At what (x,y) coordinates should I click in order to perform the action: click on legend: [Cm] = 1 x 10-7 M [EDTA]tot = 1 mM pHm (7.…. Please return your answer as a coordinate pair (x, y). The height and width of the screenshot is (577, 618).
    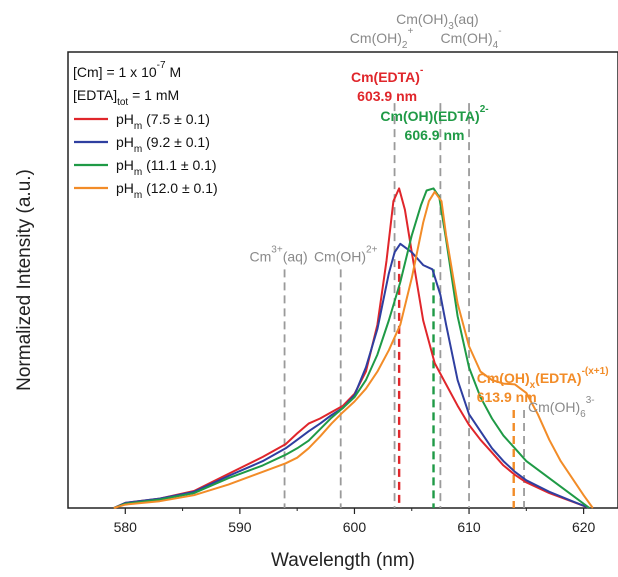
    Looking at the image, I should click on (145, 130).